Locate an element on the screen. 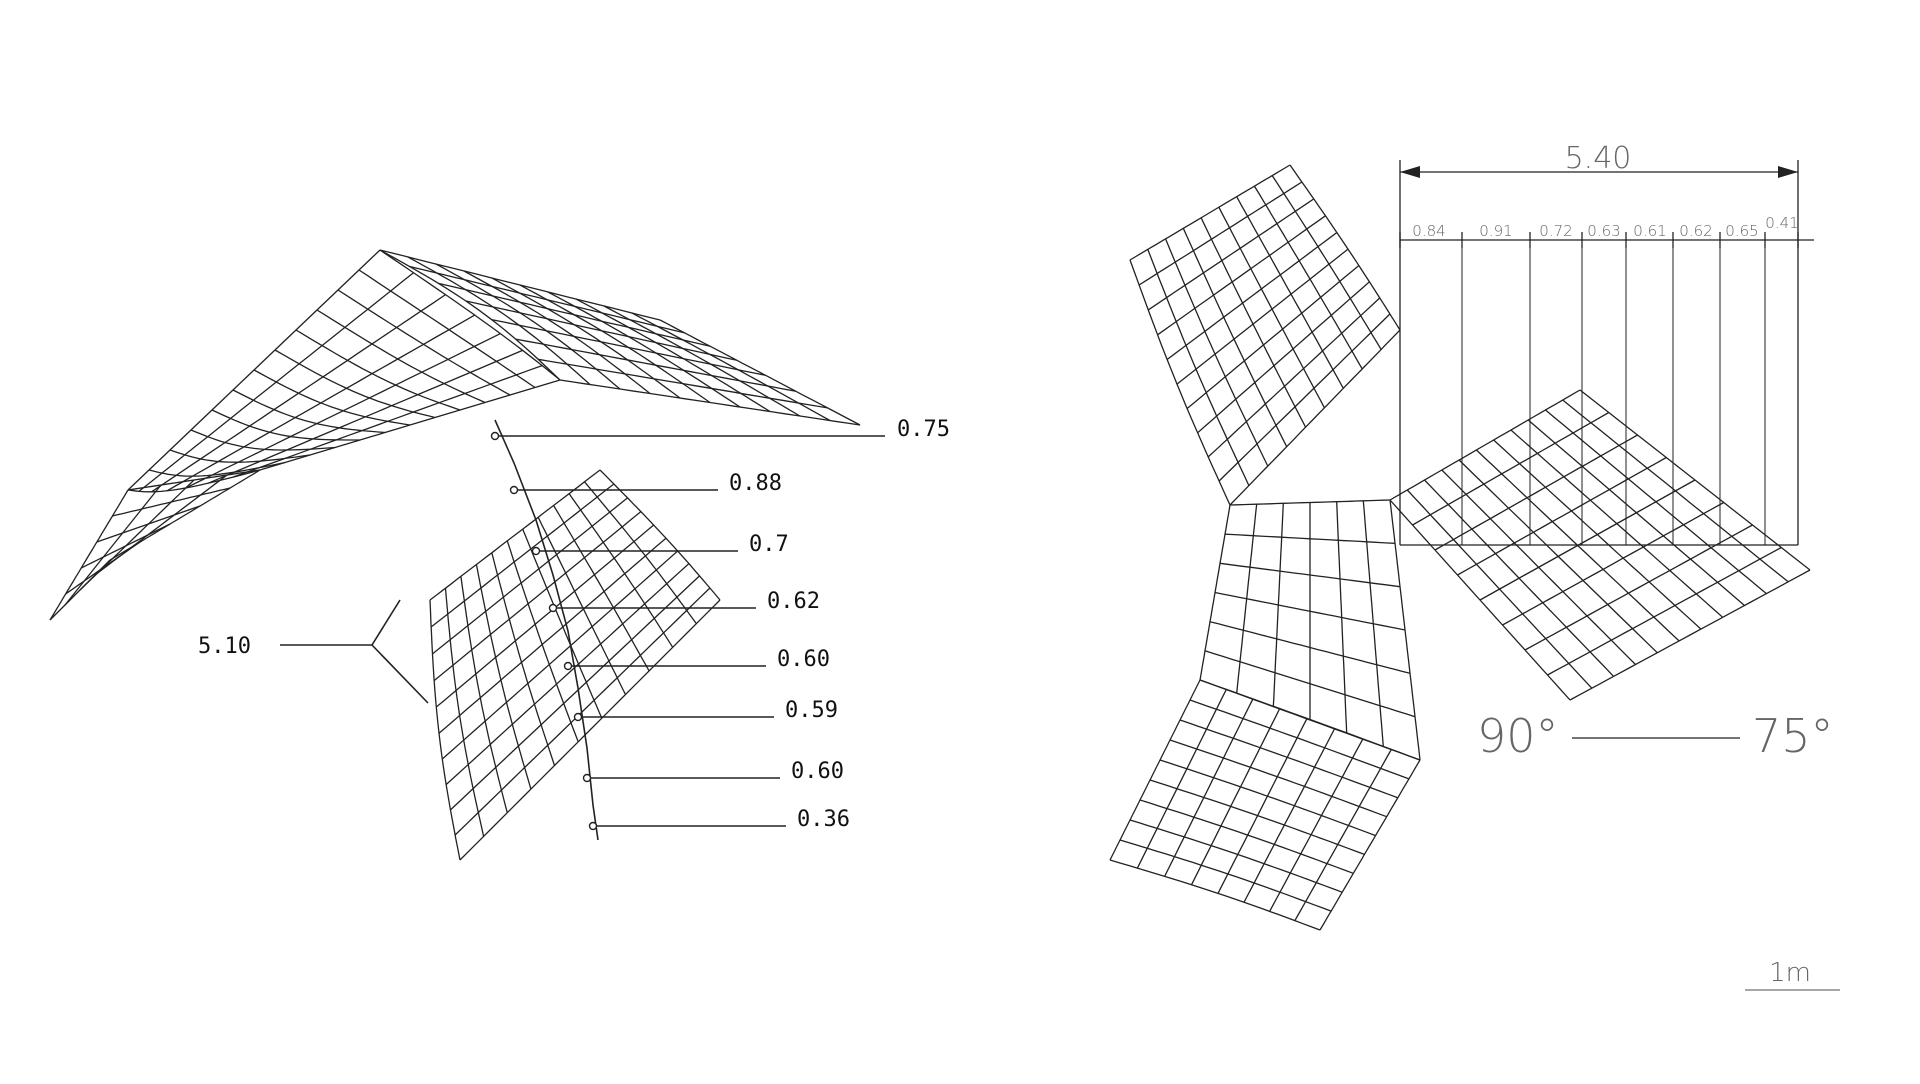  segment-label-1: 0.91 is located at coordinates (1495, 231).